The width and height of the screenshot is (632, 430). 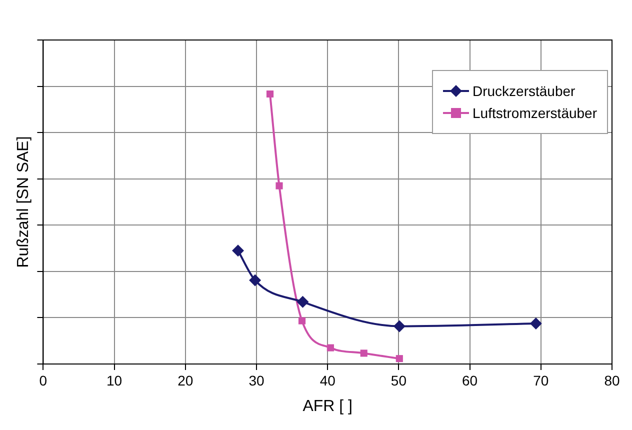 What do you see at coordinates (256, 380) in the screenshot?
I see `x-tick-label: 30` at bounding box center [256, 380].